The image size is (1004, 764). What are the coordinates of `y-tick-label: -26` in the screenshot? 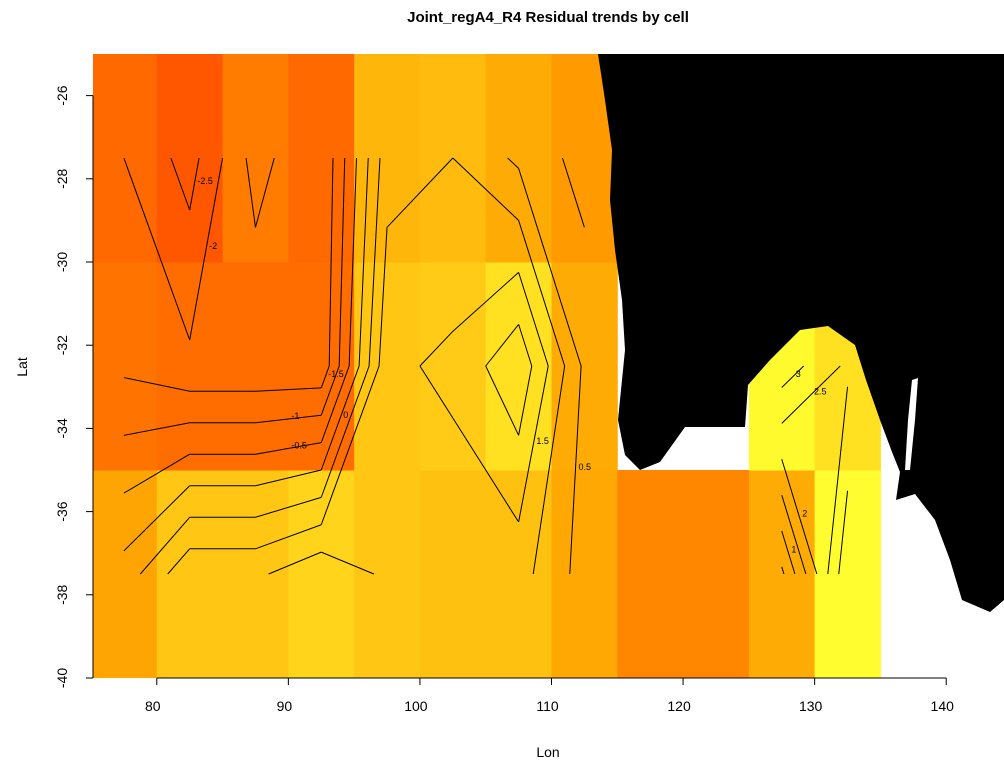 It's located at (62, 95).